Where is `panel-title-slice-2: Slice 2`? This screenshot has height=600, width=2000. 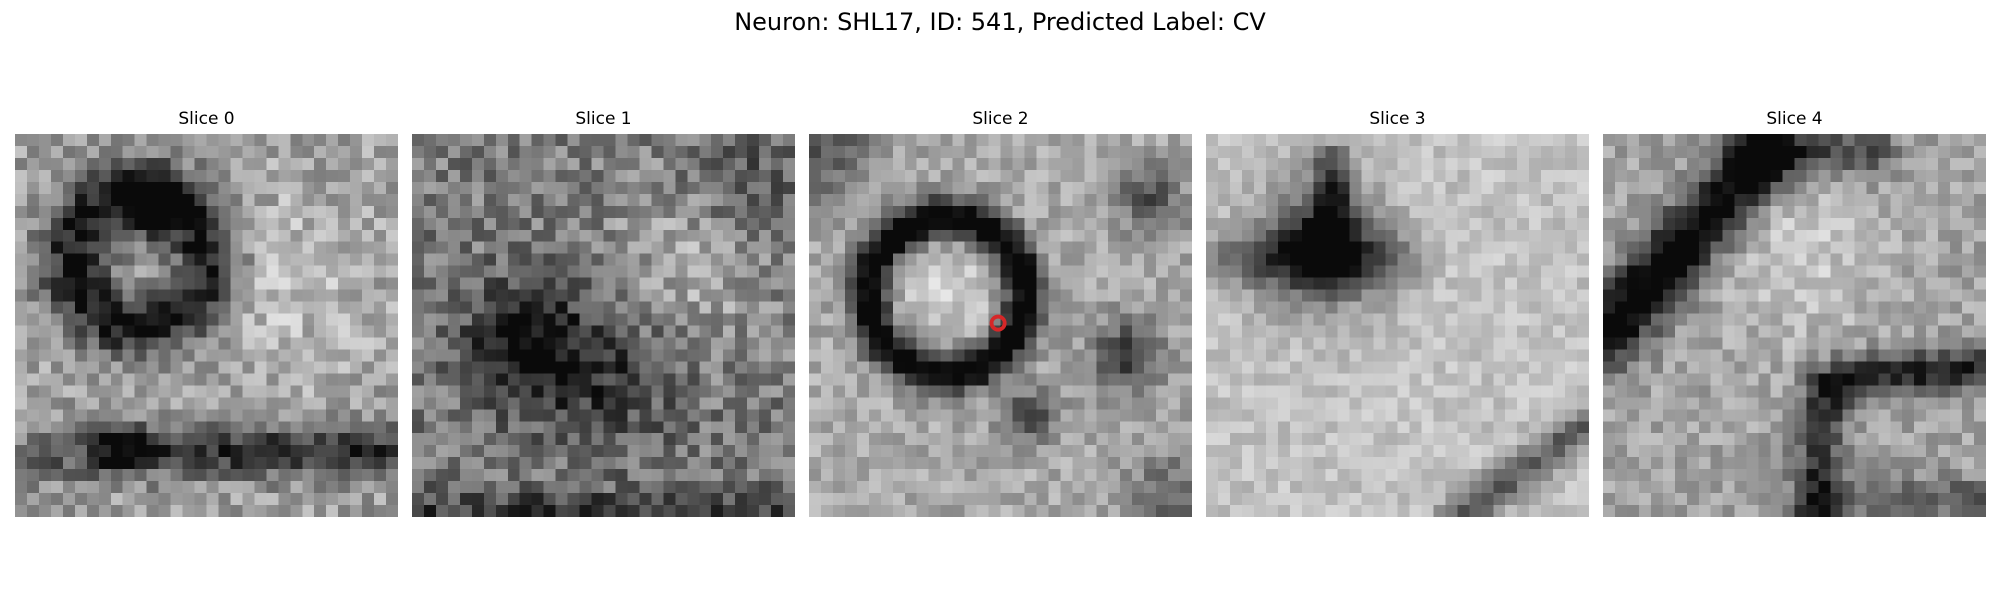 panel-title-slice-2: Slice 2 is located at coordinates (1000, 119).